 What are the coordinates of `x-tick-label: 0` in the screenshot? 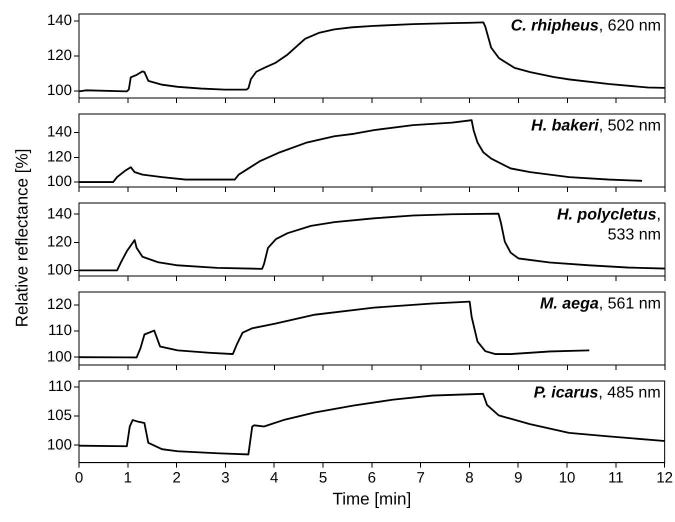 It's located at (79, 478).